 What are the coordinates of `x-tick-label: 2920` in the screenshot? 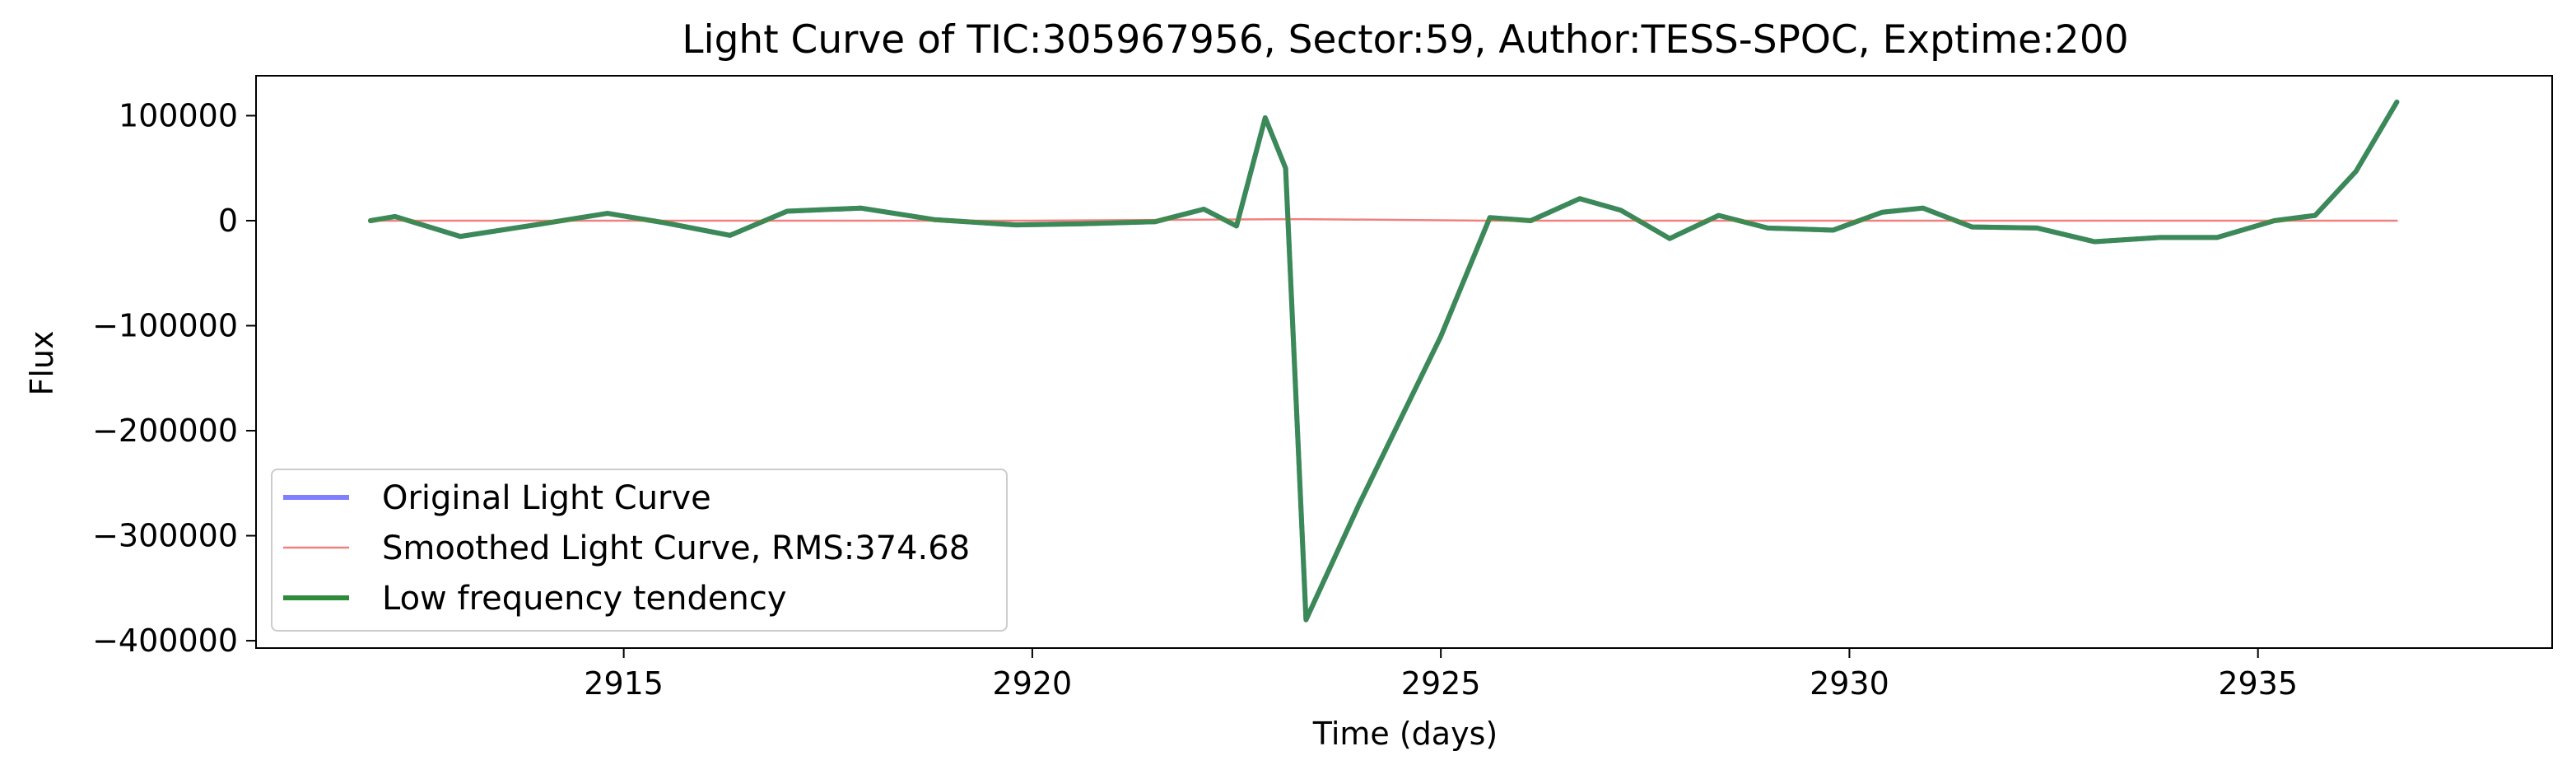 It's located at (1033, 683).